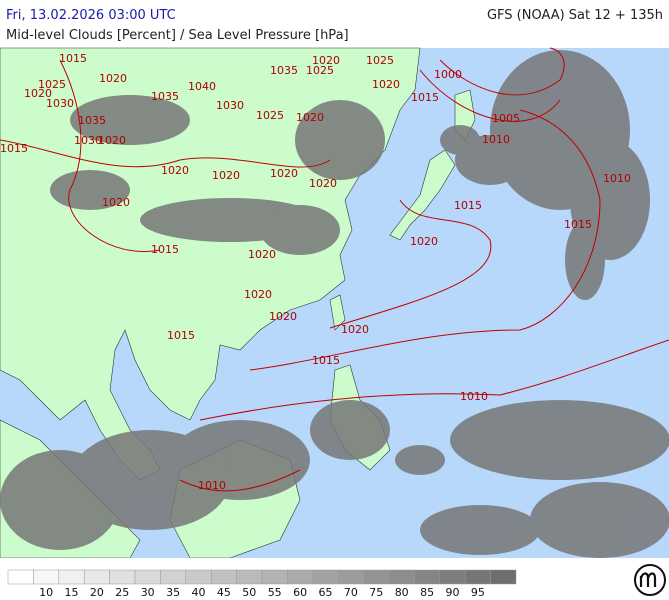 Image resolution: width=669 pixels, height=600 pixels. What do you see at coordinates (46, 592) in the screenshot?
I see `legend-label: 10` at bounding box center [46, 592].